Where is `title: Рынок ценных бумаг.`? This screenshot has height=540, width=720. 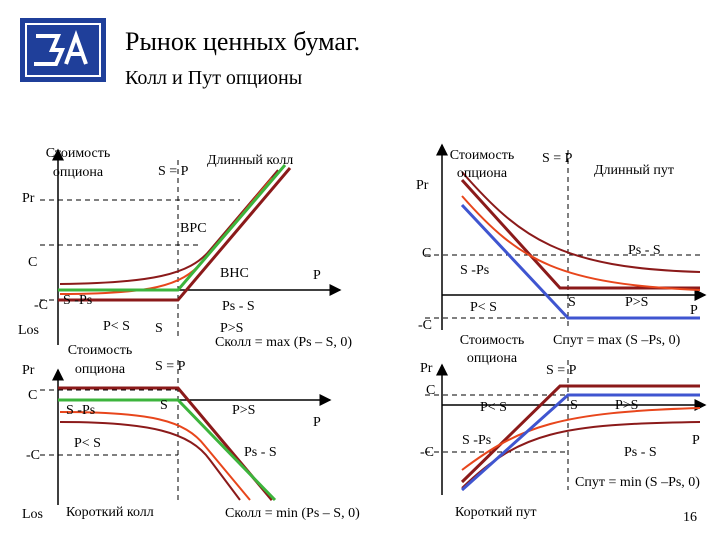 title: Рынок ценных бумаг. is located at coordinates (242, 41).